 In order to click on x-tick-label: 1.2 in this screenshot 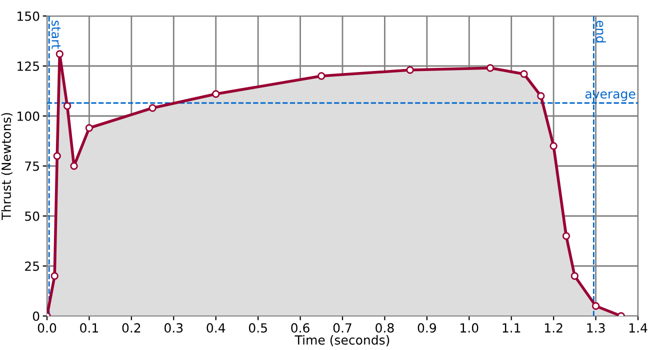, I will do `click(553, 327)`.